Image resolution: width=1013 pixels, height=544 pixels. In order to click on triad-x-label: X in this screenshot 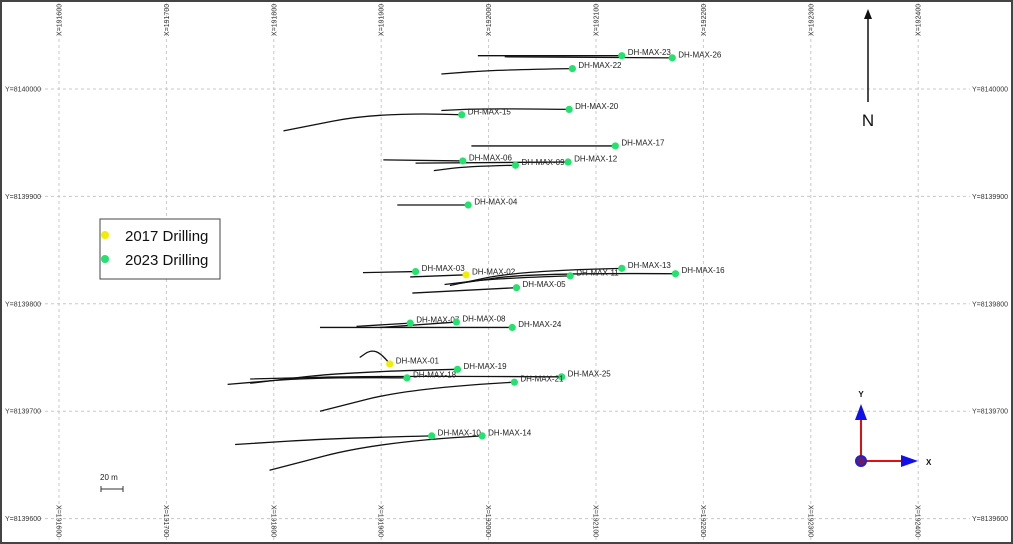, I will do `click(929, 462)`.